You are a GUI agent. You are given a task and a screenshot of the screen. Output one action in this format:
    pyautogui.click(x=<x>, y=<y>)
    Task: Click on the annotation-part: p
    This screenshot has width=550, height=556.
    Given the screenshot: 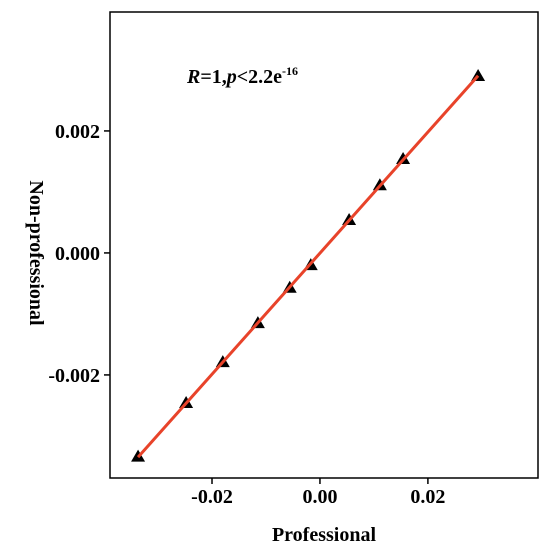 What is the action you would take?
    pyautogui.click(x=231, y=77)
    